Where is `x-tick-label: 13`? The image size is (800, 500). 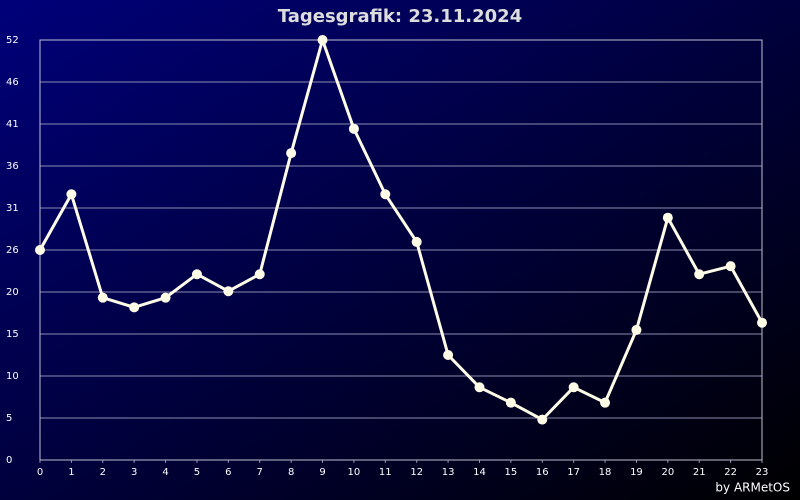 x-tick-label: 13 is located at coordinates (448, 472).